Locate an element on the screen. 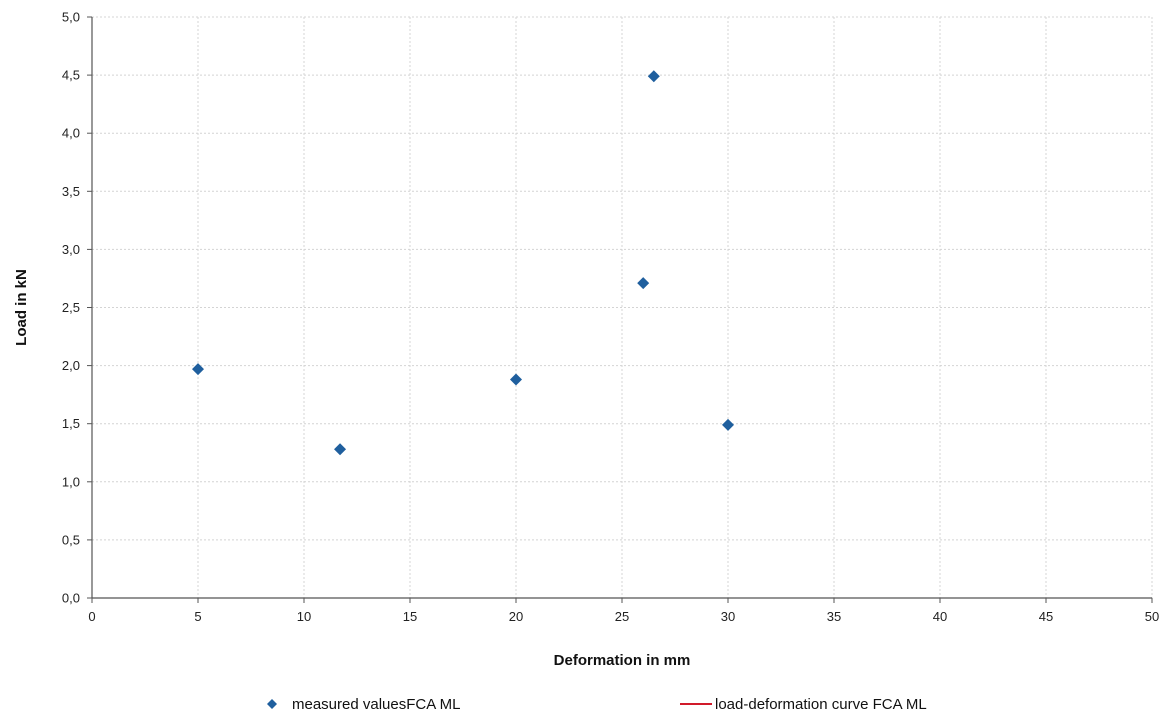 This screenshot has width=1175, height=715. y-tick-label: 3,0 is located at coordinates (71, 249).